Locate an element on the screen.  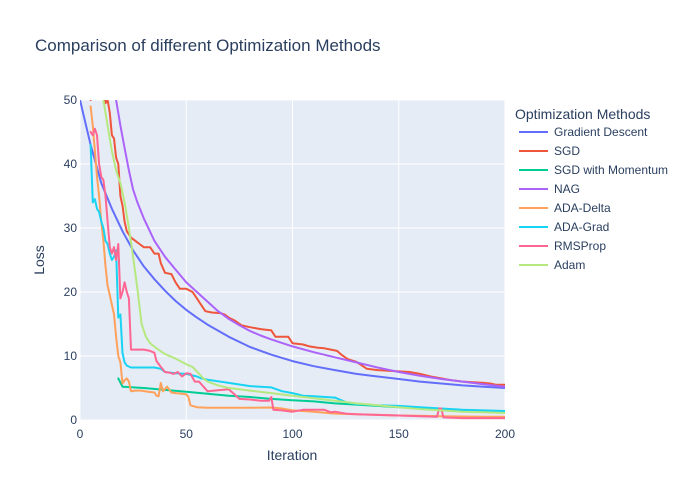
legend-title: Optimization Methods is located at coordinates (582, 114).